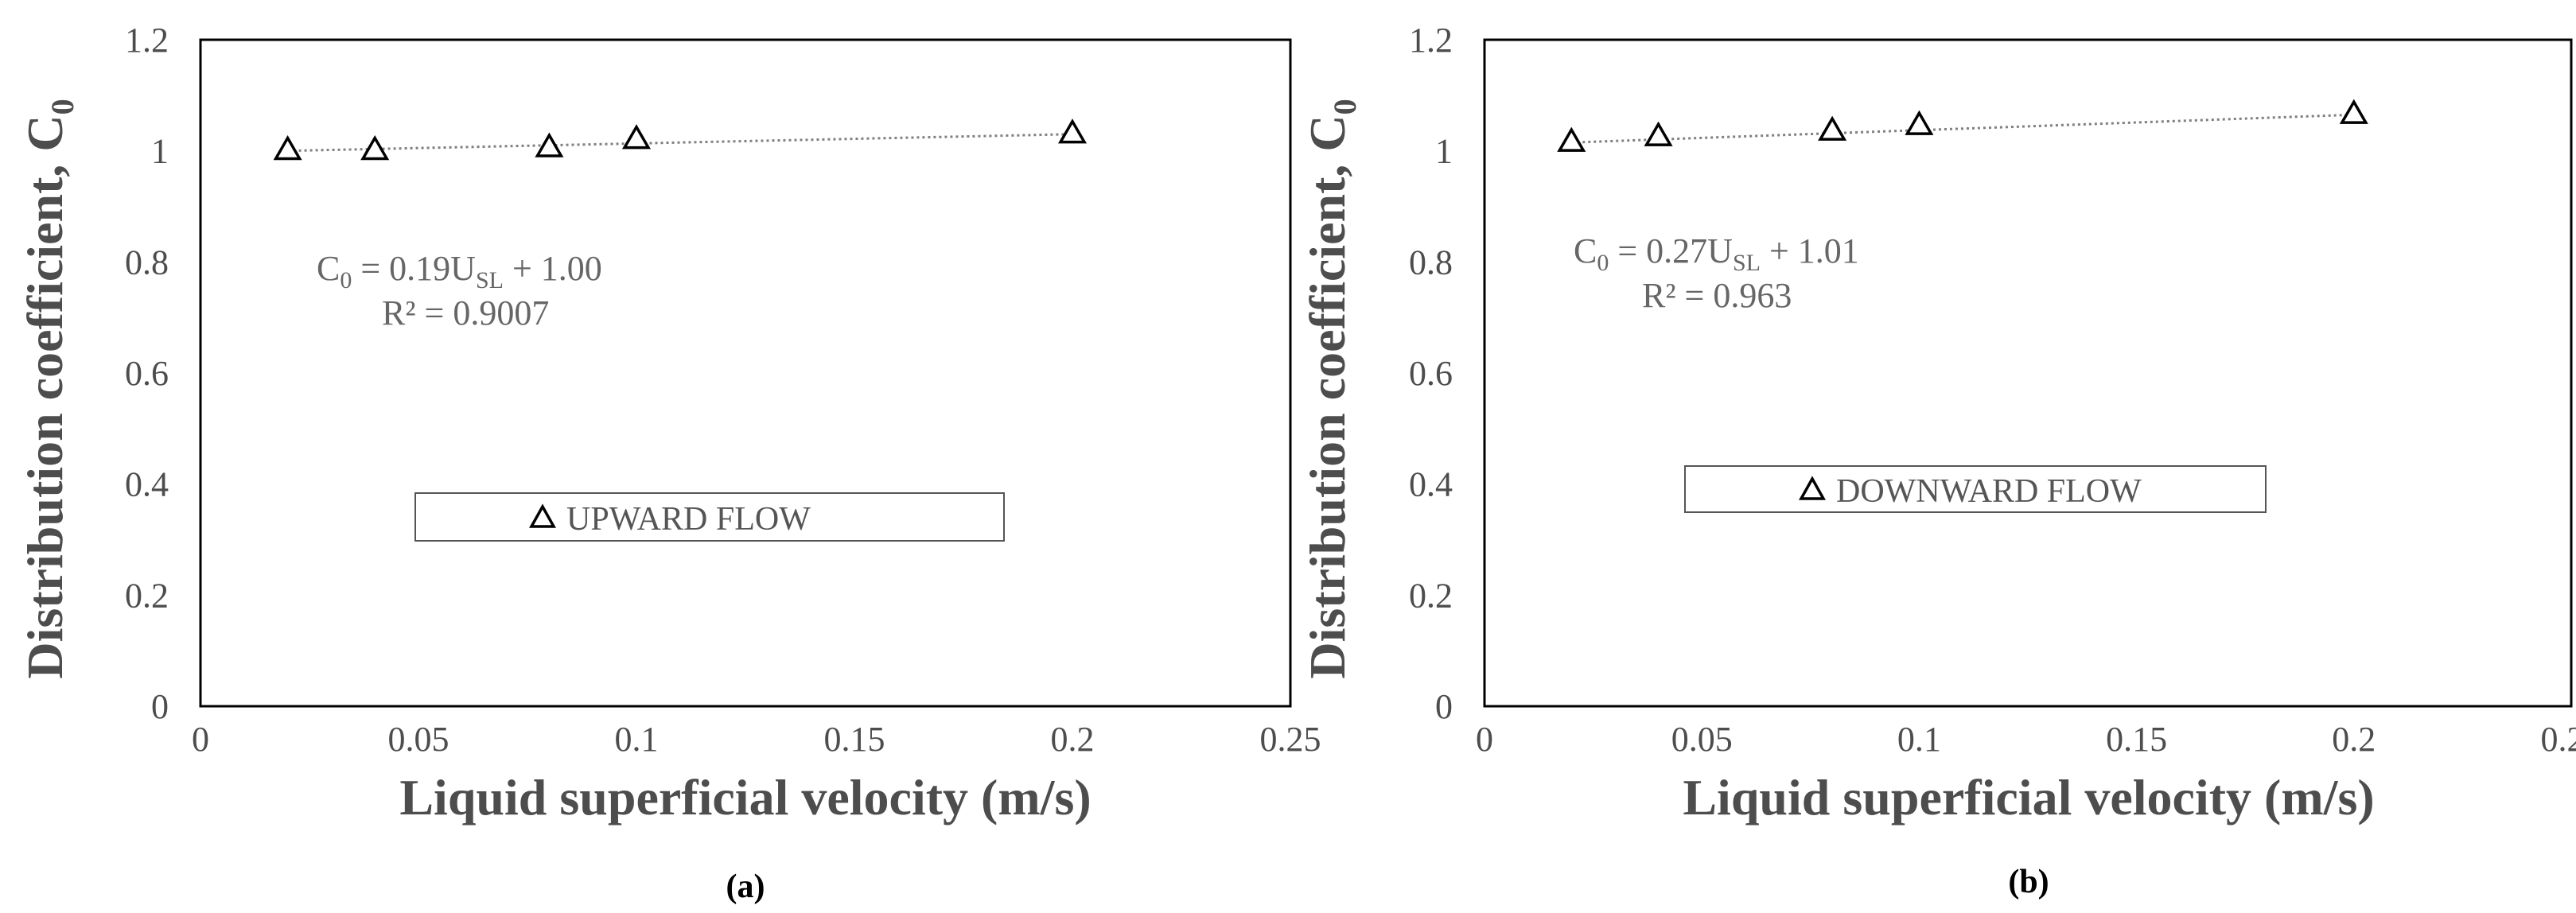 The width and height of the screenshot is (2576, 913). What do you see at coordinates (1717, 295) in the screenshot?
I see `r-squared-label: R² = 0.963` at bounding box center [1717, 295].